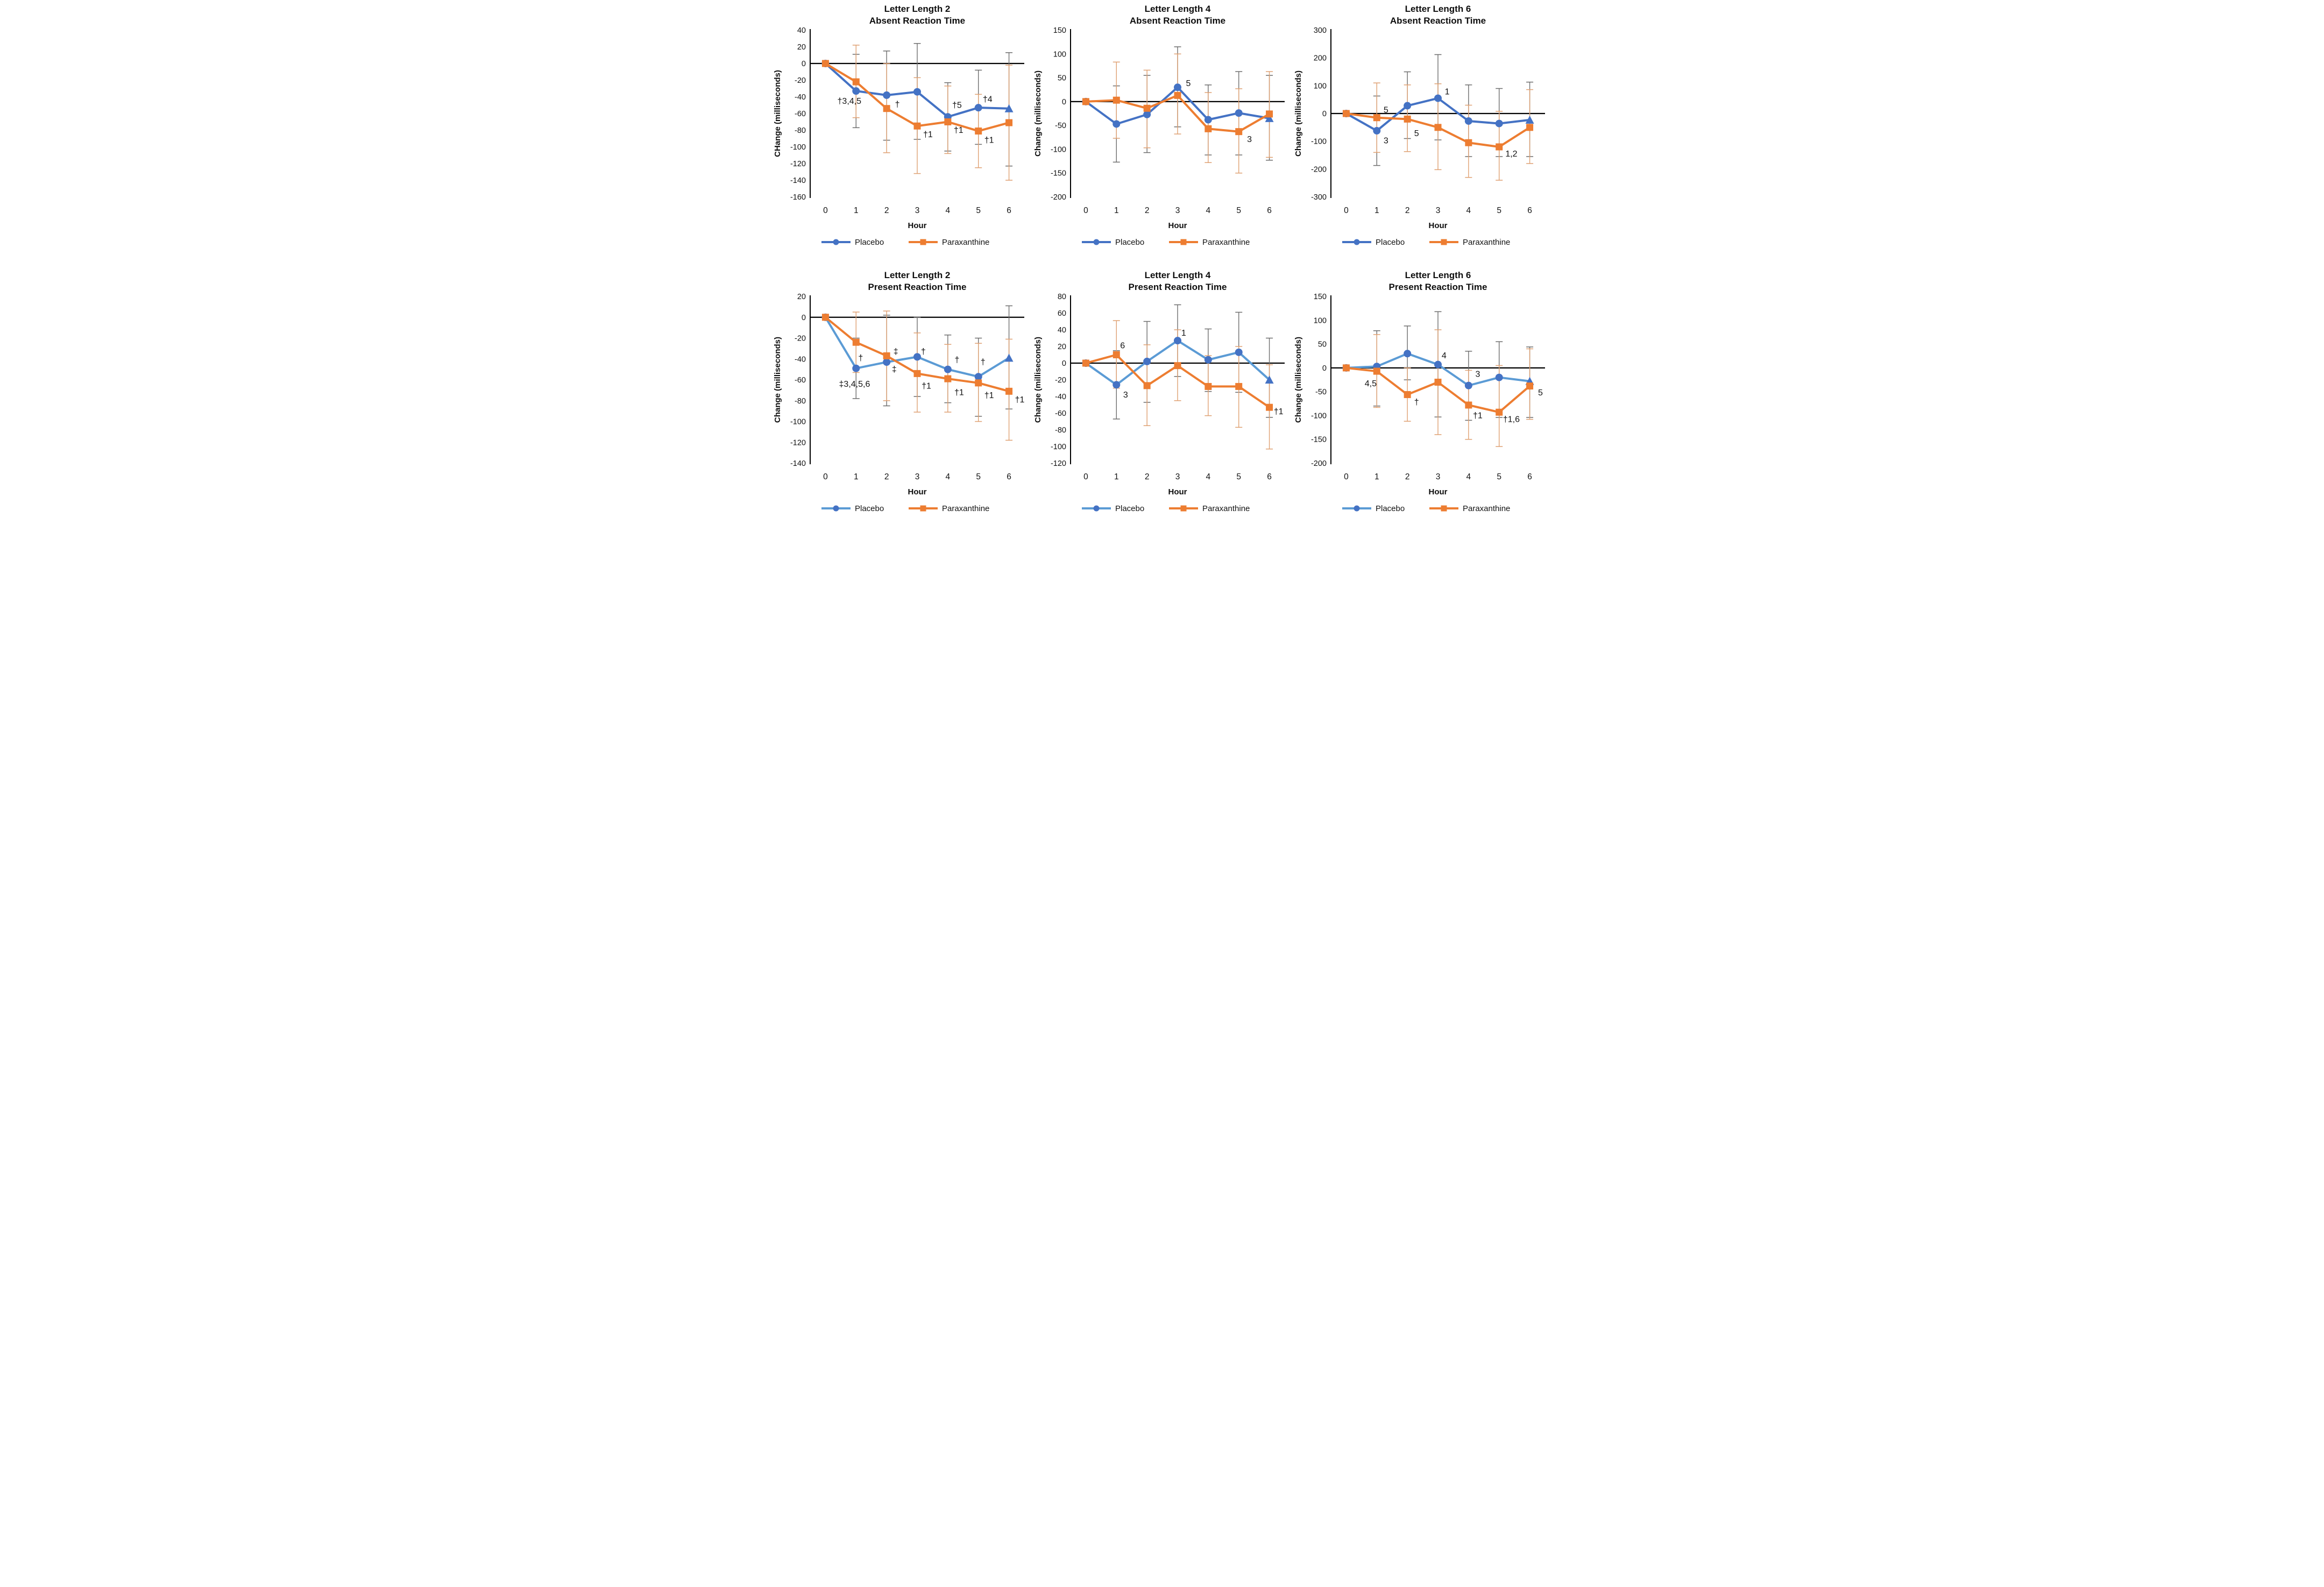 Image resolution: width=2324 pixels, height=1587 pixels. I want to click on significance-annotation: †1,6, so click(1511, 419).